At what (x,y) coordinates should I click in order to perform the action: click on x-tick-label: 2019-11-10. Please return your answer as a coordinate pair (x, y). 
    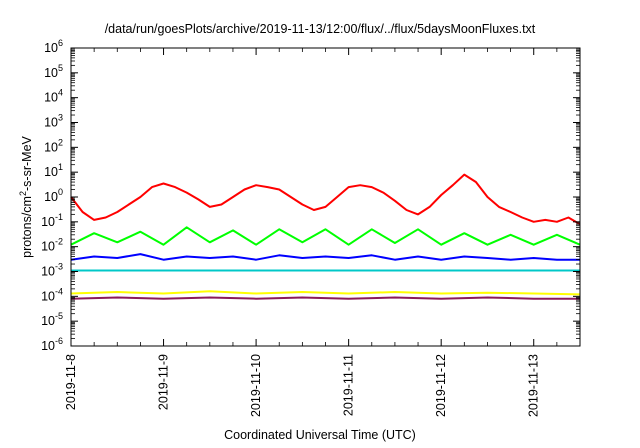
    Looking at the image, I should click on (256, 385).